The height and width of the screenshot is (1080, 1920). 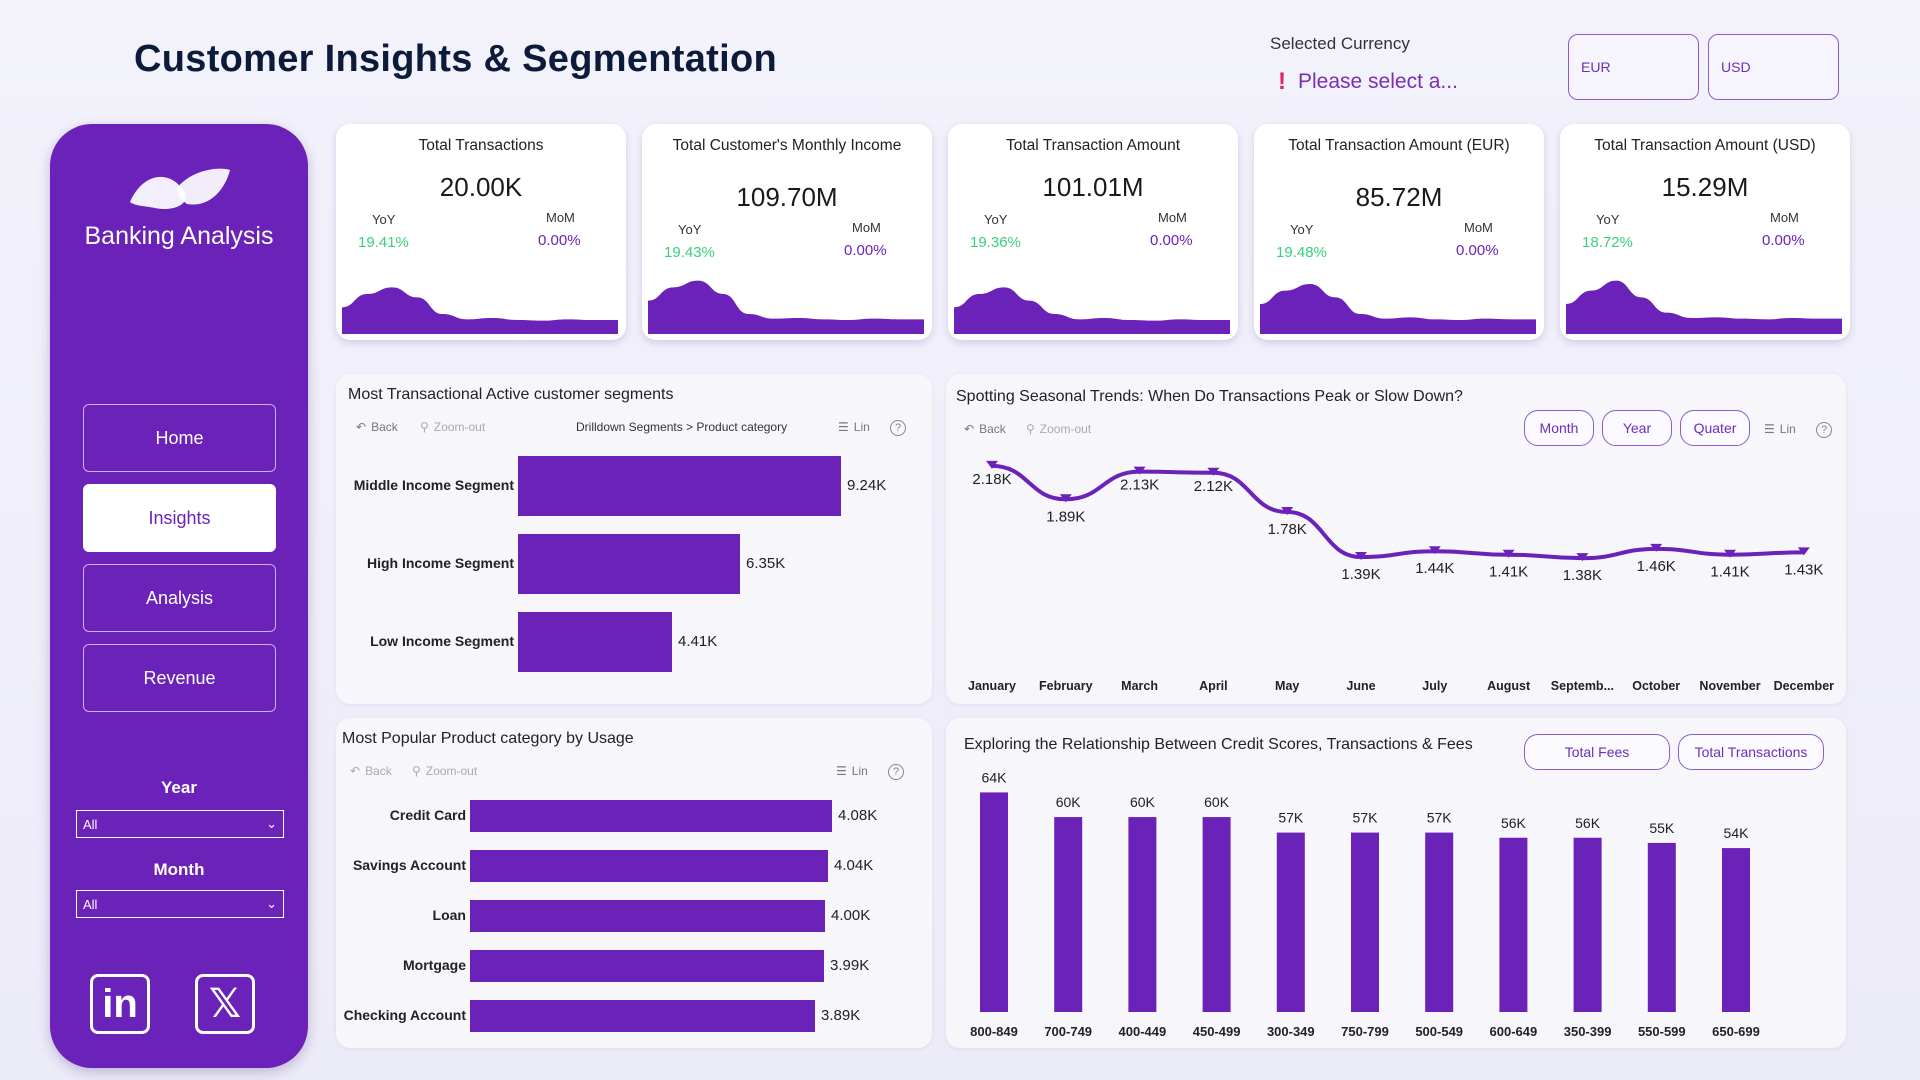 I want to click on bar-category-label: Mortgage, so click(x=434, y=965).